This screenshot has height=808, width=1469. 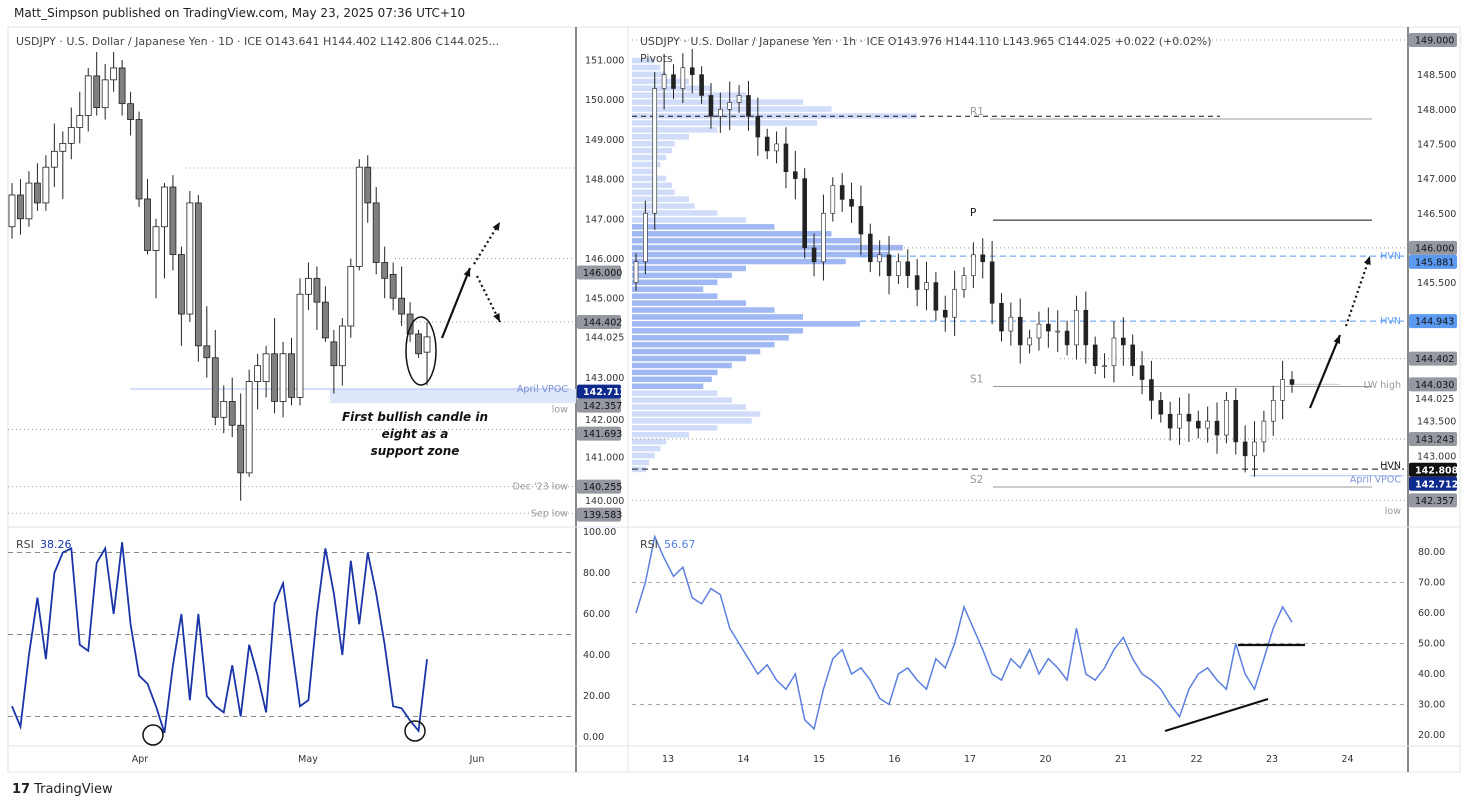 I want to click on rsi-hourly-value: 56.67, so click(x=680, y=544).